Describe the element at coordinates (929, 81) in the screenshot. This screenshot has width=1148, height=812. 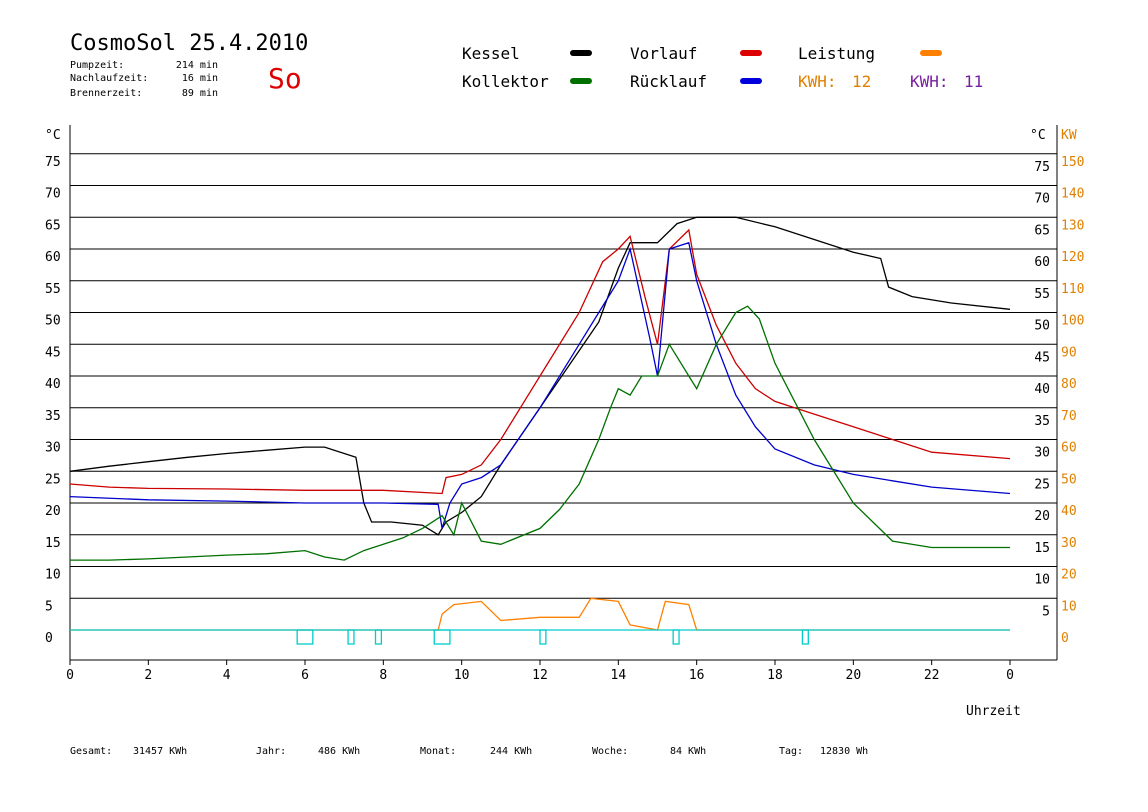
I see `legend-kwh2-label: KWH:` at that location.